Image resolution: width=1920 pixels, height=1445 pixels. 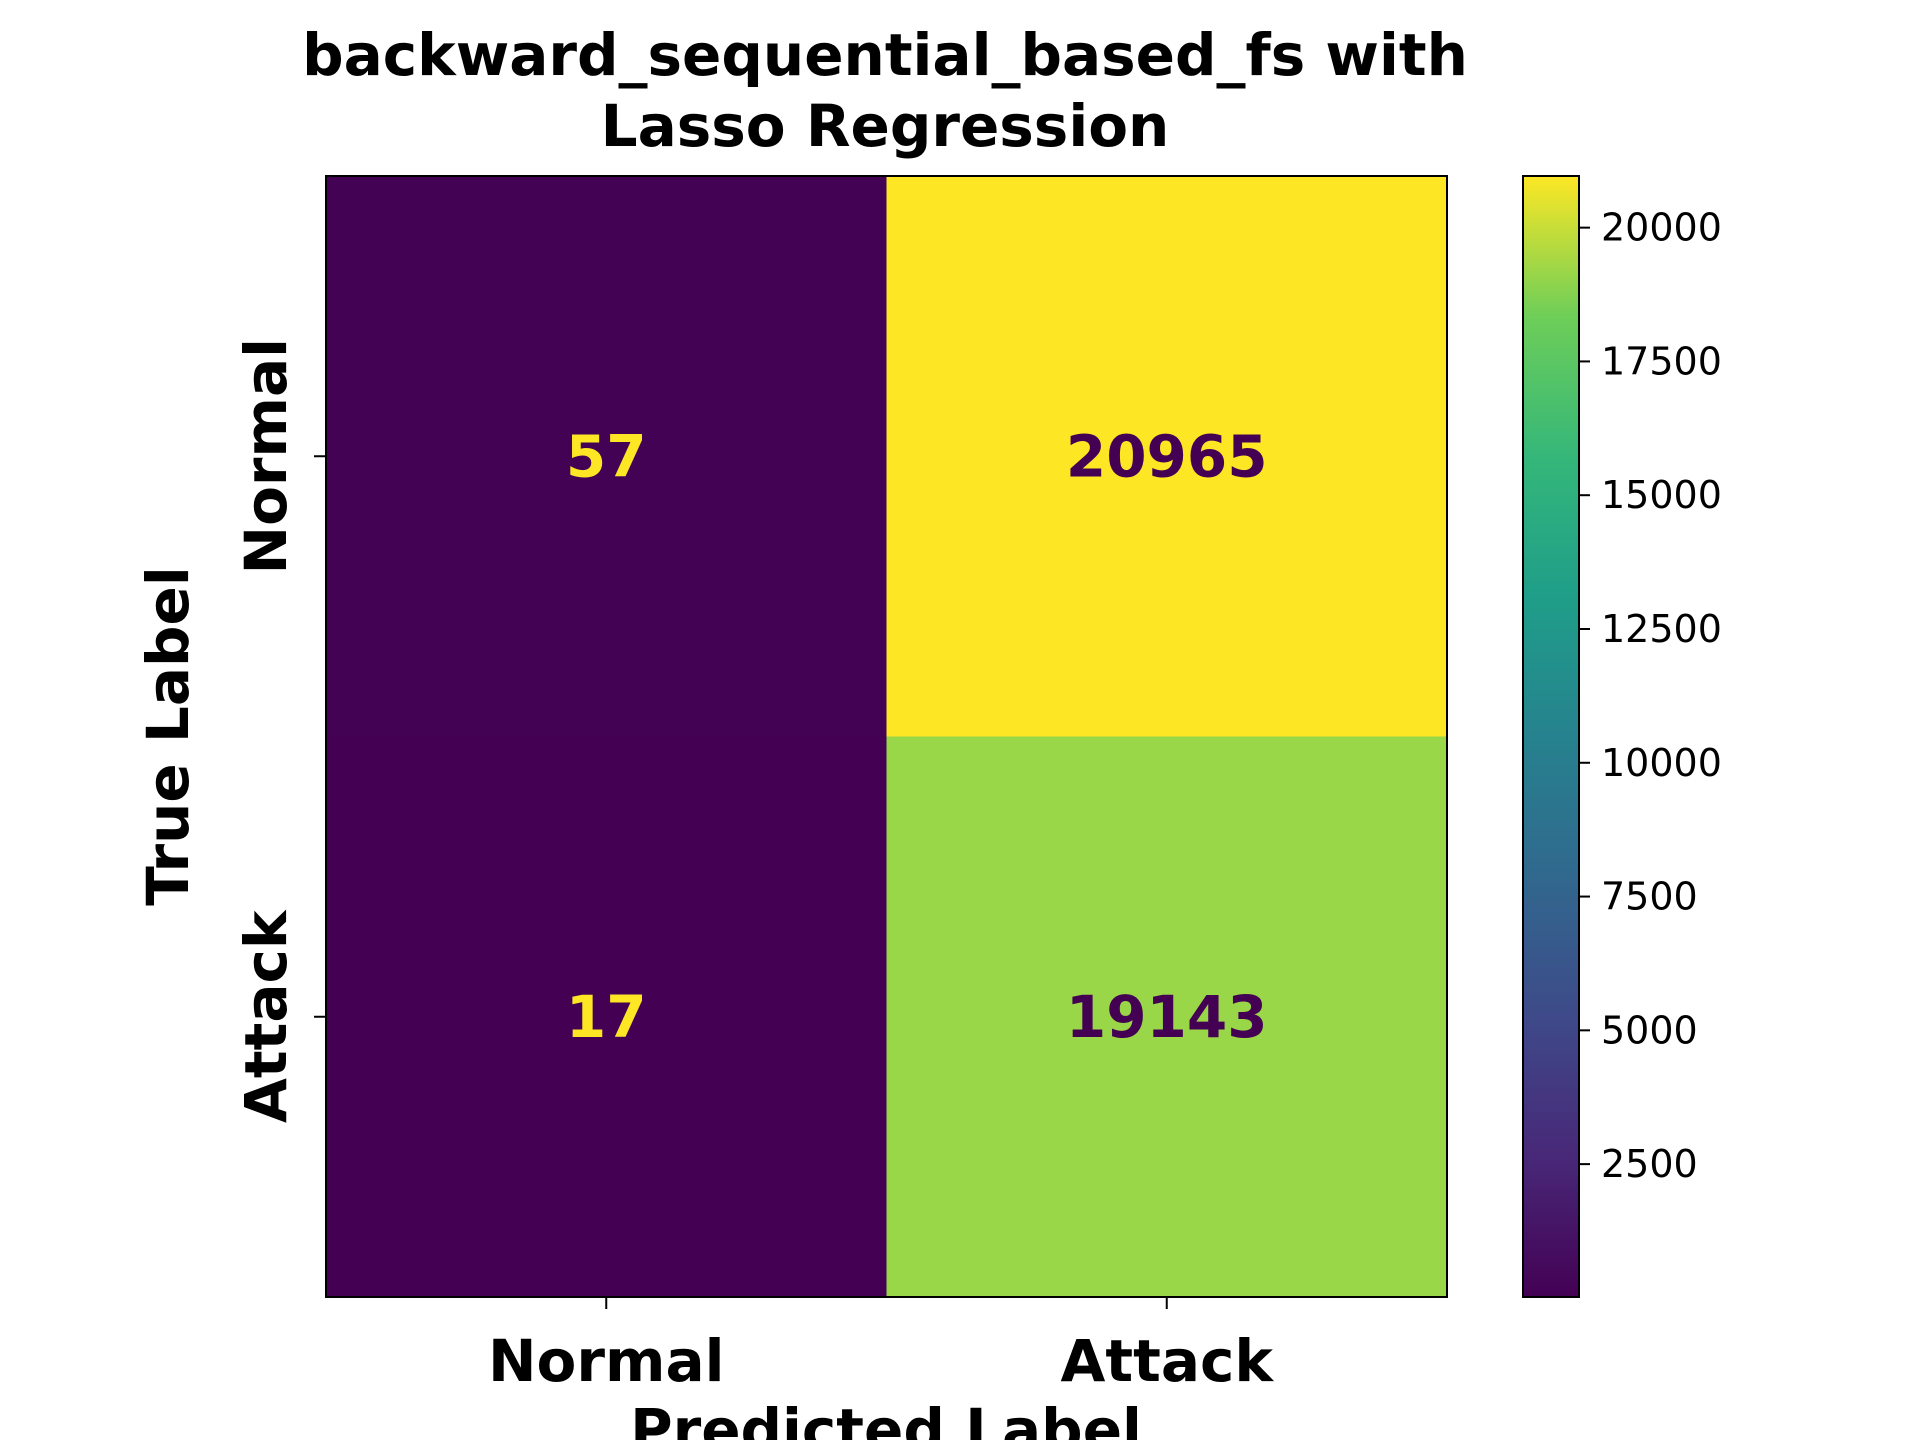 What do you see at coordinates (885, 55) in the screenshot?
I see `chart-title-line-1: backward_sequential_based_fs with` at bounding box center [885, 55].